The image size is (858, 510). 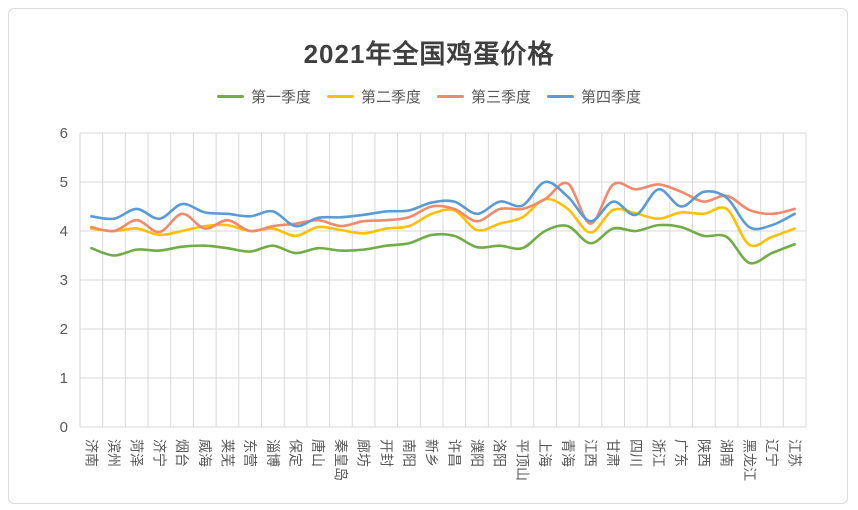 I want to click on y-axis-tick-label: 0, so click(x=64, y=427).